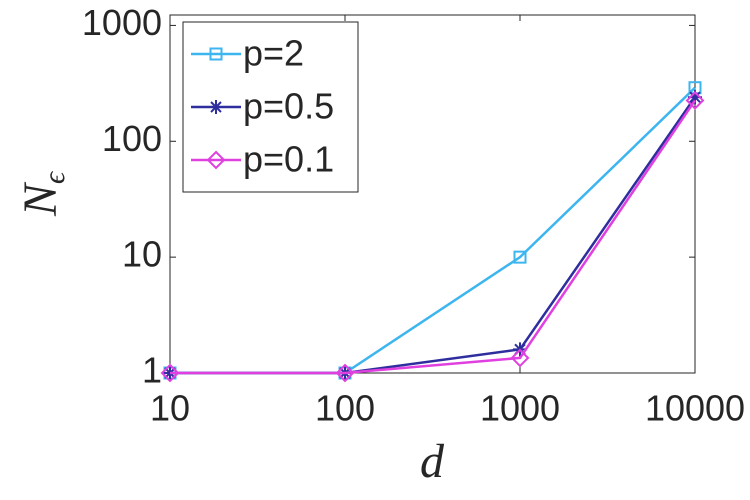 The image size is (750, 500). What do you see at coordinates (345, 408) in the screenshot?
I see `x-tick-label: 100` at bounding box center [345, 408].